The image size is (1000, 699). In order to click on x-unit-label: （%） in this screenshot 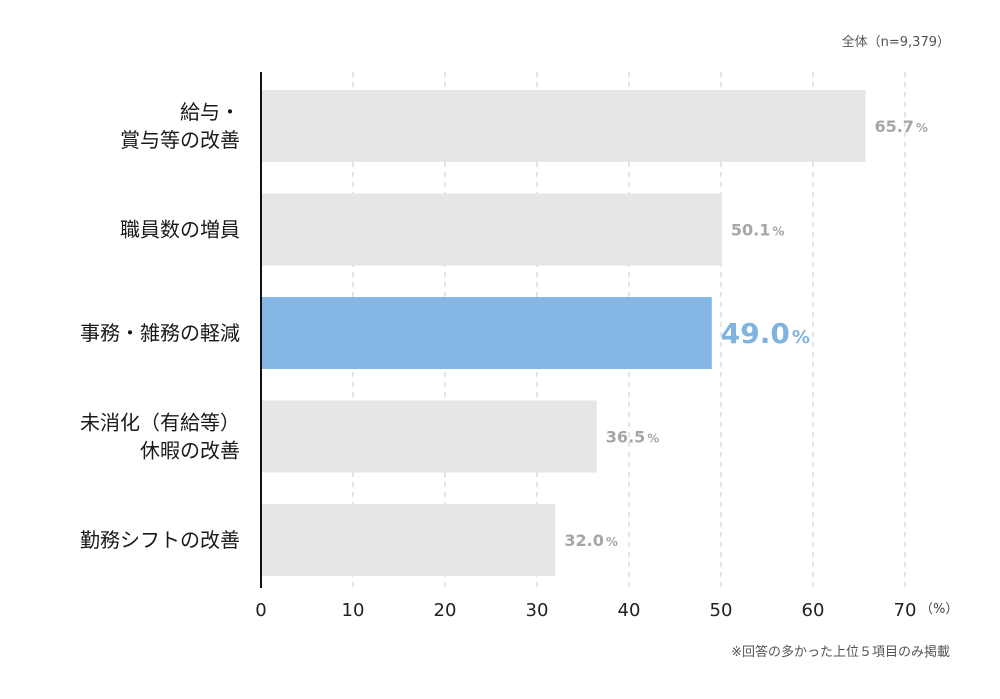, I will do `click(939, 609)`.